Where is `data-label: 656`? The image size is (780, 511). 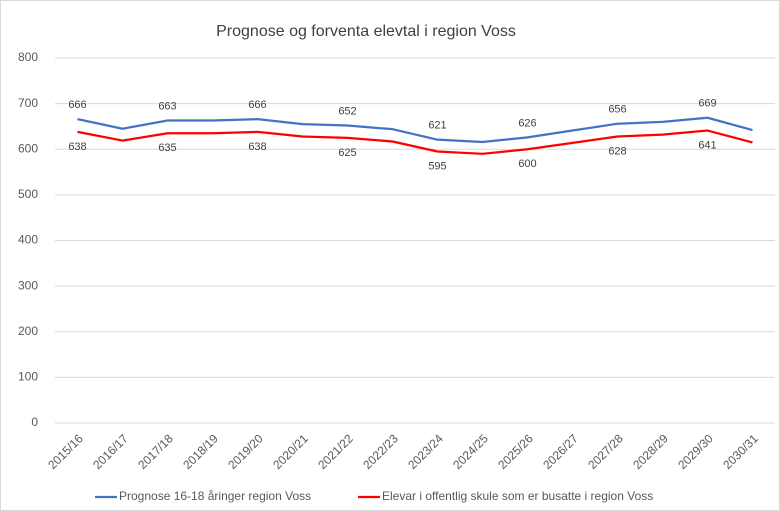 data-label: 656 is located at coordinates (617, 110).